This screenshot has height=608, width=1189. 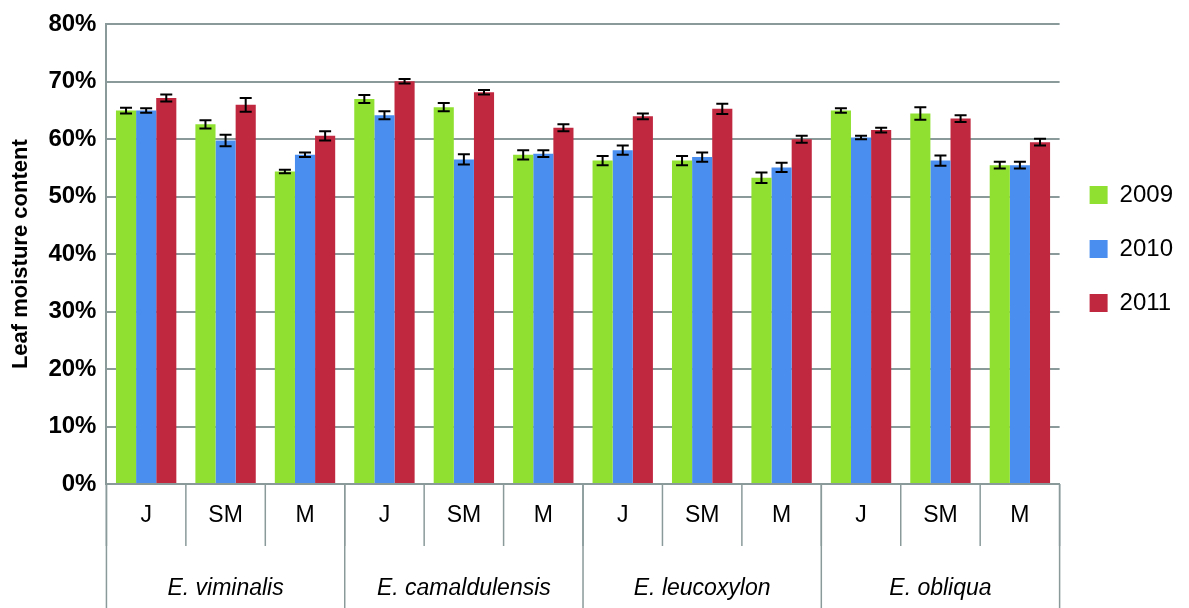 I want to click on text: E. leucoxylon, so click(x=702, y=587).